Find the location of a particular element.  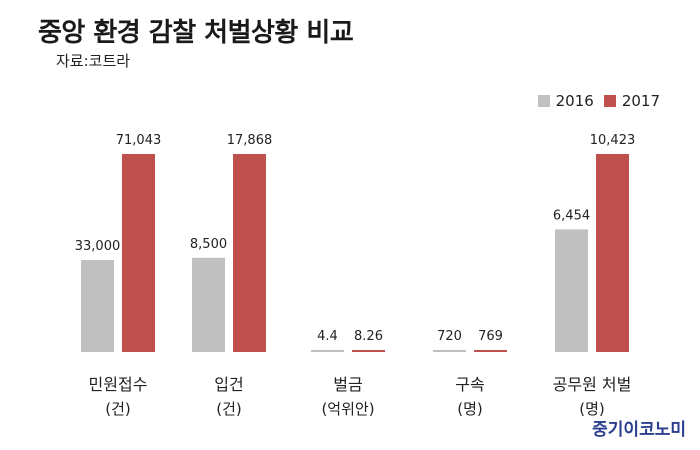

data-label-2016-3: 720 is located at coordinates (449, 336).